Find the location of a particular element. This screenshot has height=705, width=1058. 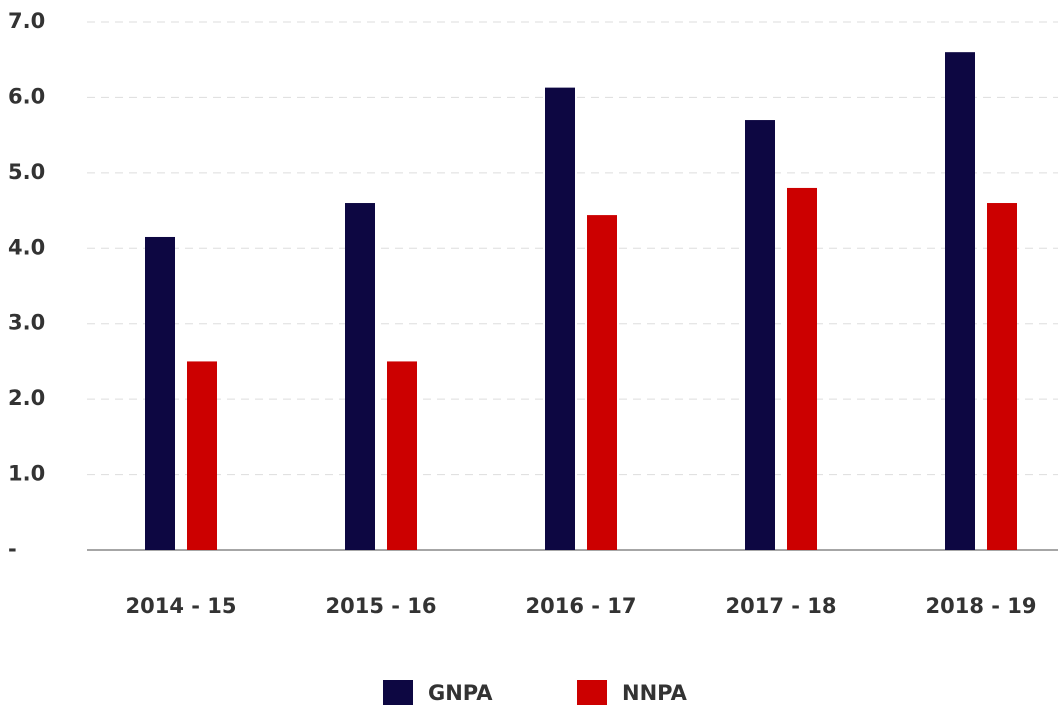

y-tick-label: 5.0 is located at coordinates (26, 172).